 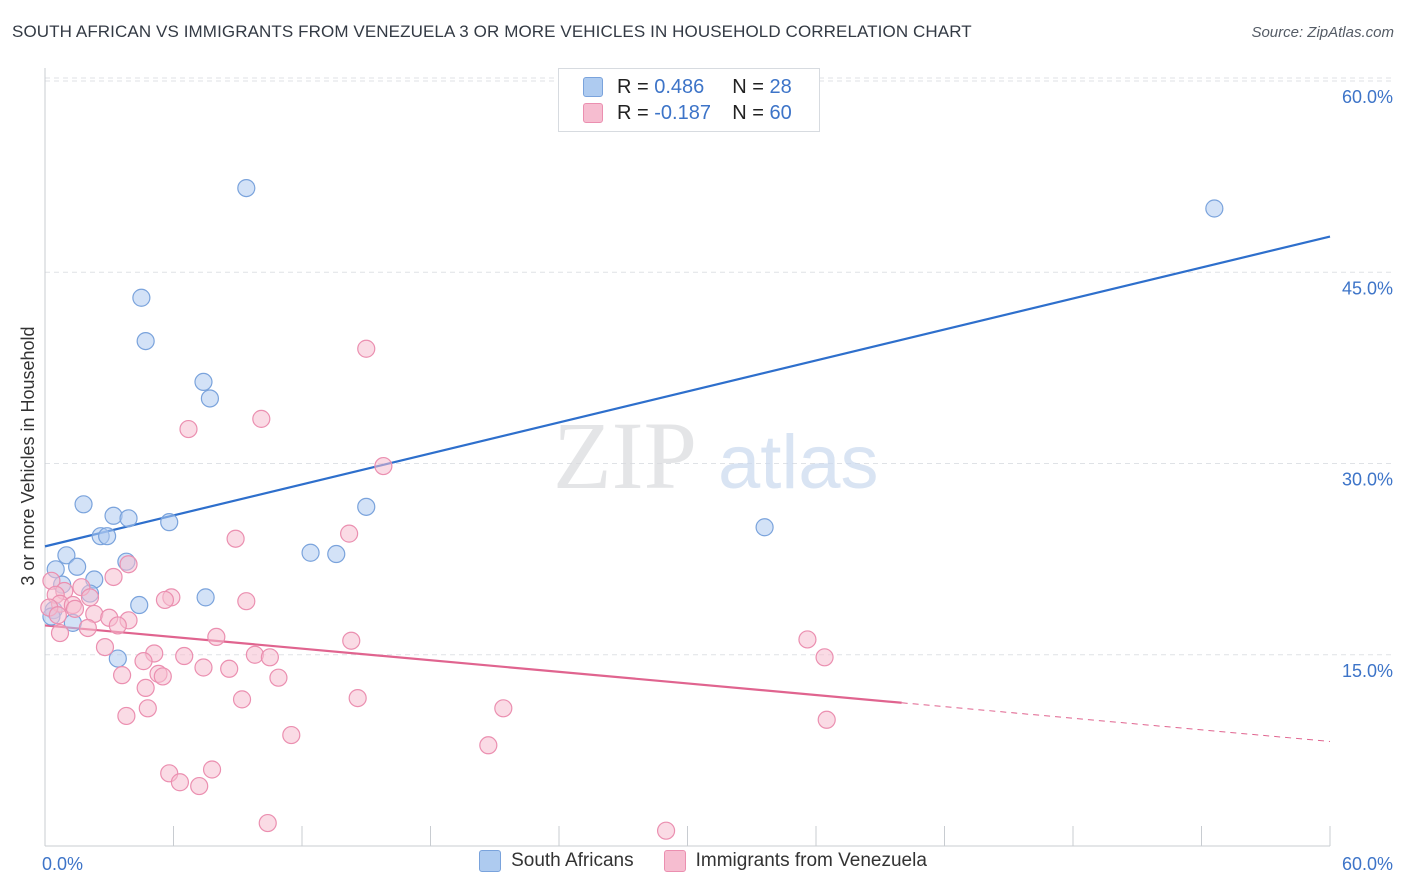 What do you see at coordinates (1367, 864) in the screenshot?
I see `x-tick-label-max: 60.0%` at bounding box center [1367, 864].